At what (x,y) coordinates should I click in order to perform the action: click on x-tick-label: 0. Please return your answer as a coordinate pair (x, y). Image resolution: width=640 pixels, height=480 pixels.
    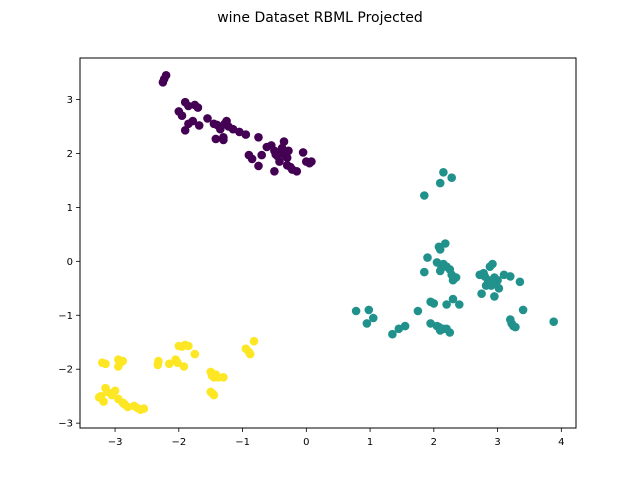
    Looking at the image, I should click on (306, 442).